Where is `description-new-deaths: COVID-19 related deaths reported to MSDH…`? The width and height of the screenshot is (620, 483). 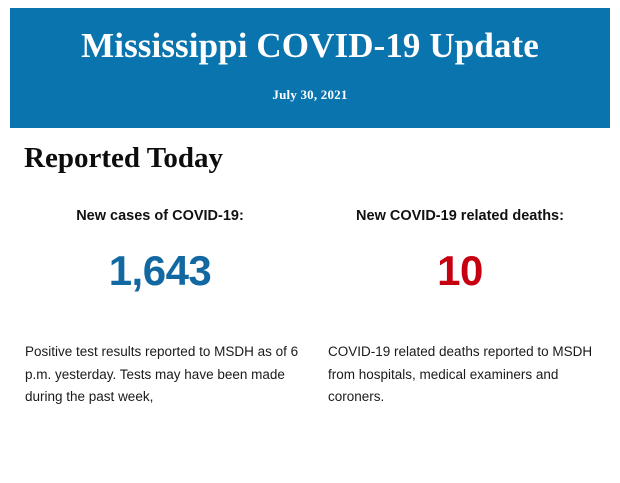
description-new-deaths: COVID-19 related deaths reported to MSDH… is located at coordinates (460, 375).